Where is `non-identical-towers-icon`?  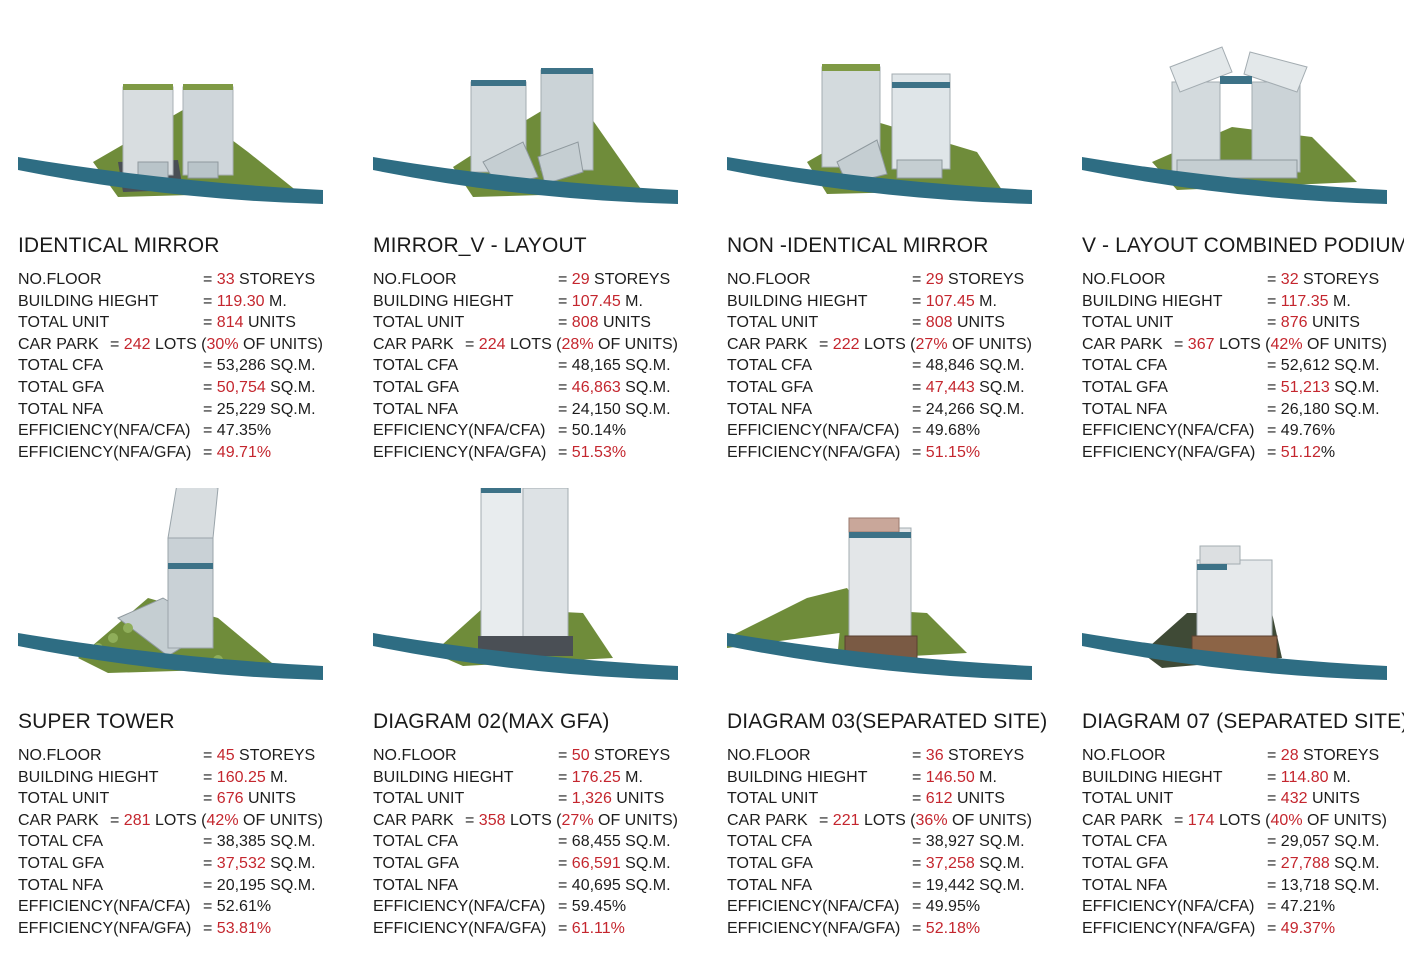
non-identical-towers-icon is located at coordinates (882, 119).